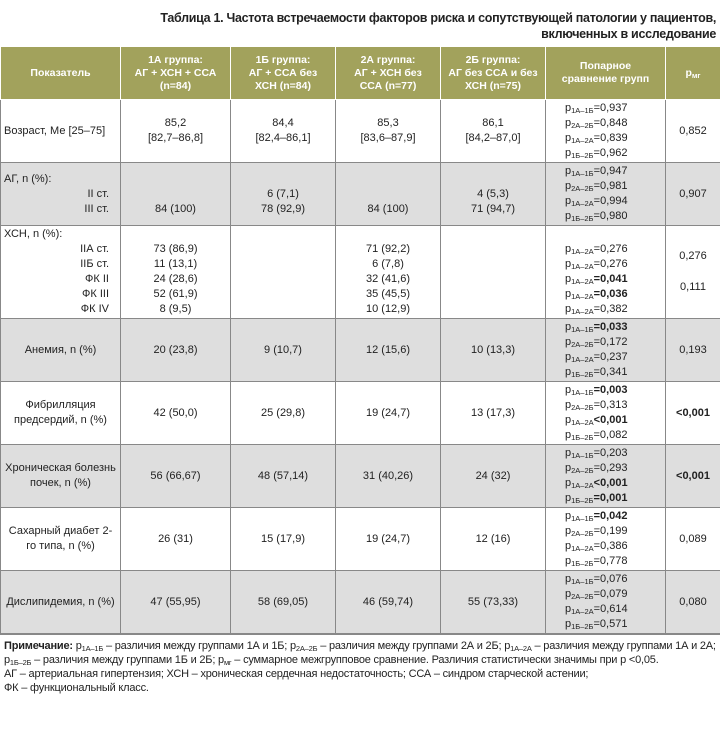 The image size is (720, 737). What do you see at coordinates (521, 648) in the screenshot?
I see `subscript: 1А–2А` at bounding box center [521, 648].